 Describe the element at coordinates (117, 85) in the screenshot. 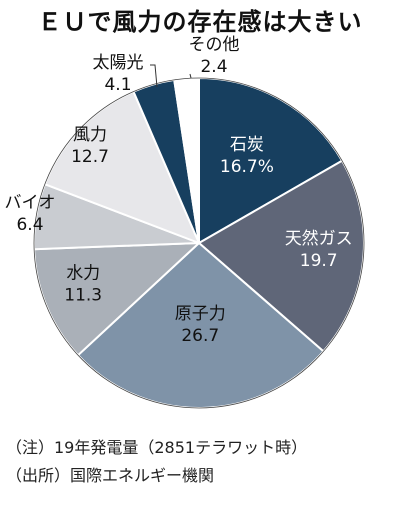

I see `slice-value-label: 4.1` at that location.